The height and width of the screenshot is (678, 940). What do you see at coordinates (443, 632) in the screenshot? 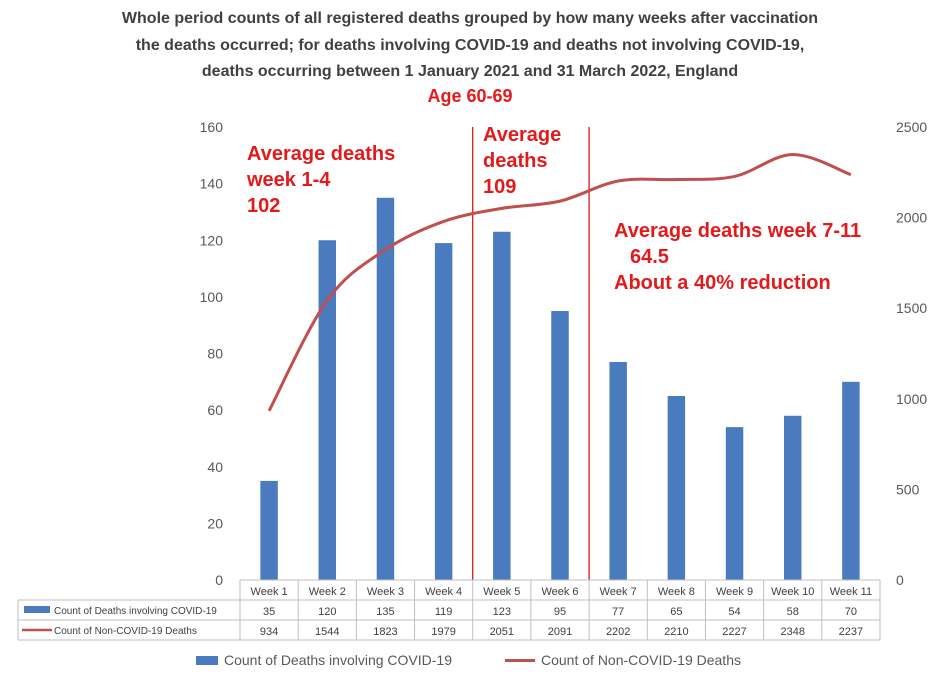
I see `table-value-non-covid: 1979` at bounding box center [443, 632].